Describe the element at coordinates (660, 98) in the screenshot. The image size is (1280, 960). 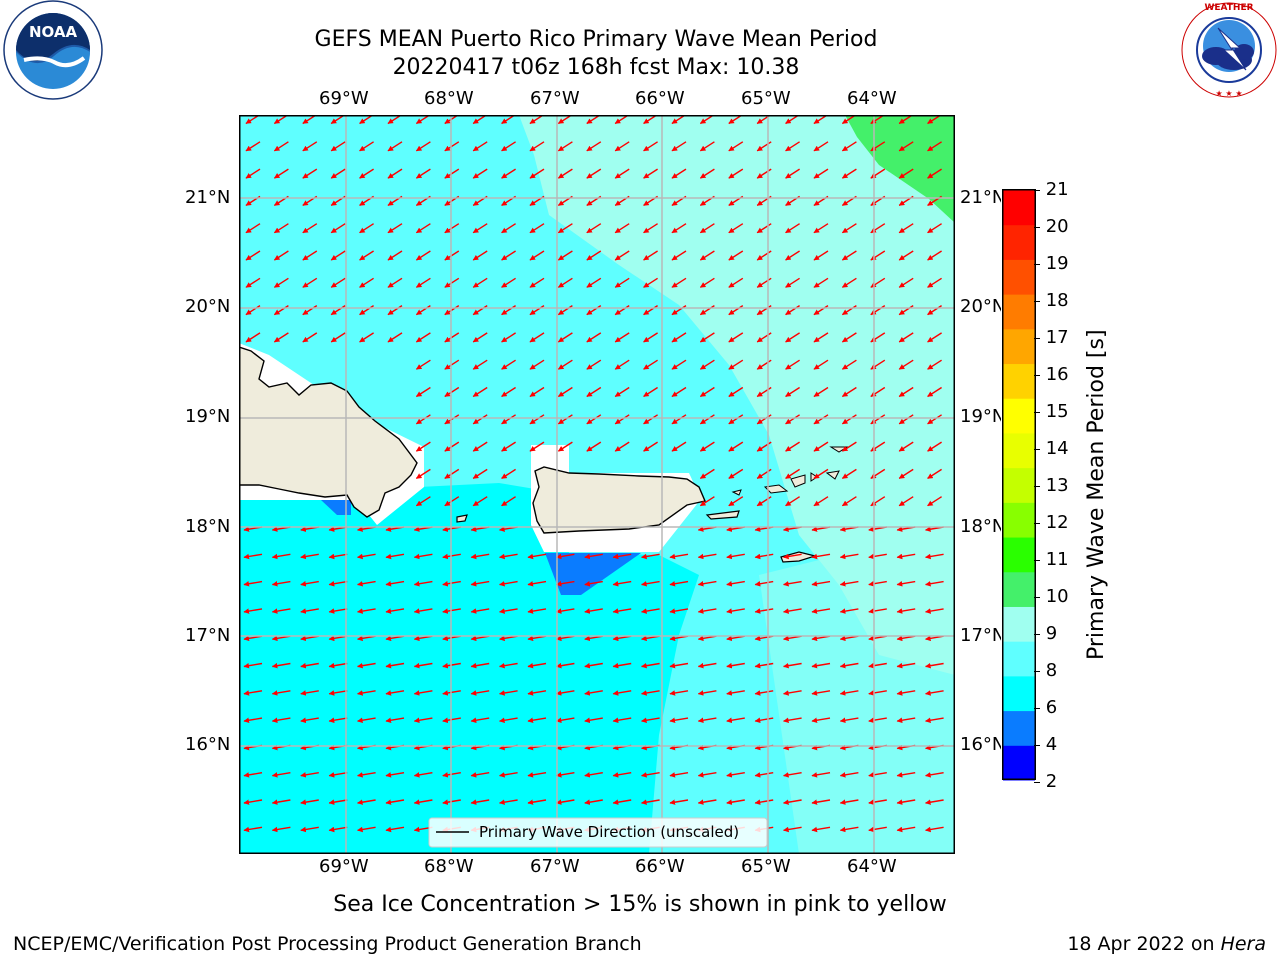
I see `lon-label-top: 66°W` at that location.